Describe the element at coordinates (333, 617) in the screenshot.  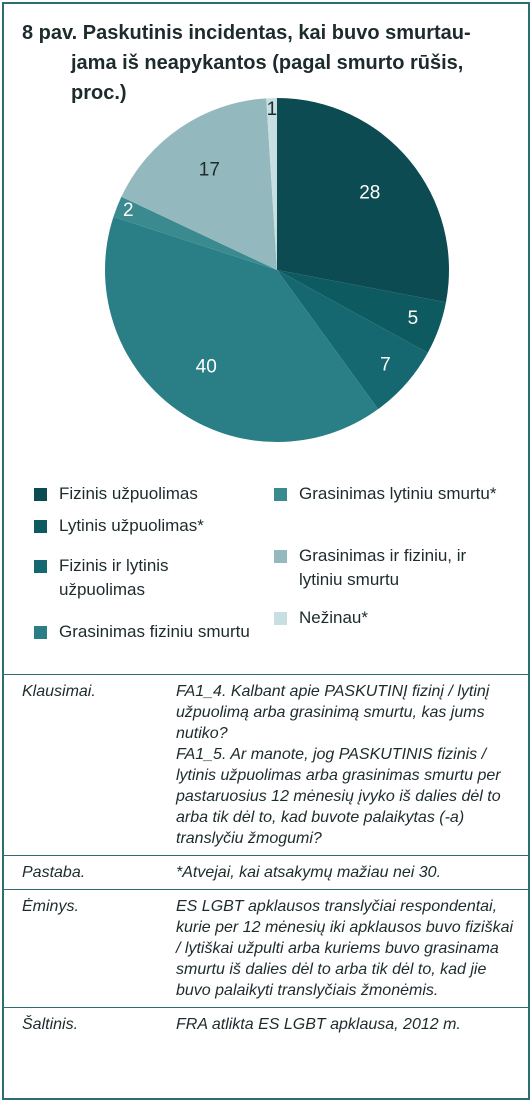
I see `legend-label: Nežinau*` at that location.